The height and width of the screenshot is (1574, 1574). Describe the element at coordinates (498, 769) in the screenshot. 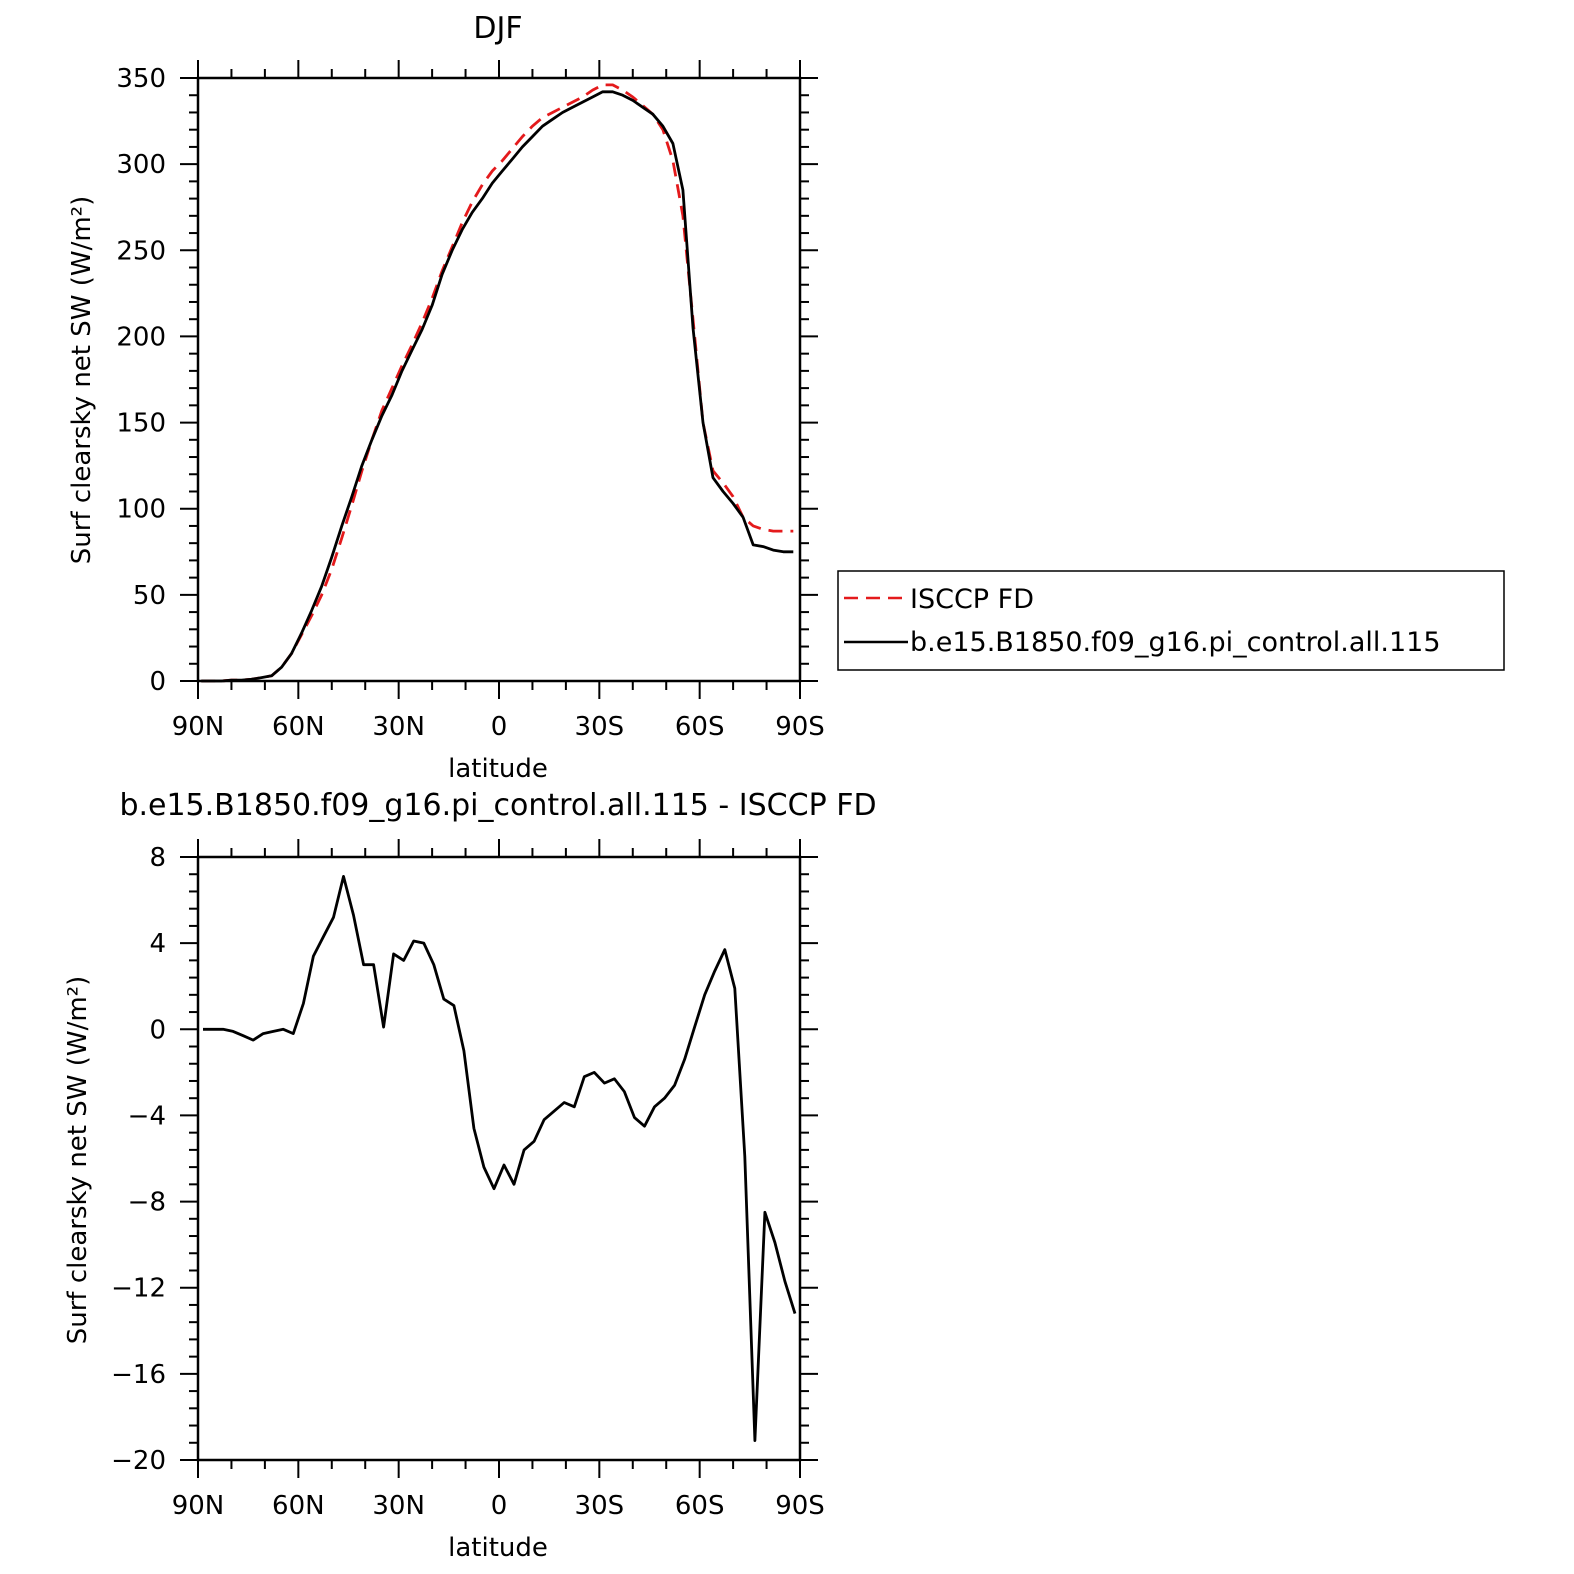

I see `top-x-axis-label: latitude` at that location.